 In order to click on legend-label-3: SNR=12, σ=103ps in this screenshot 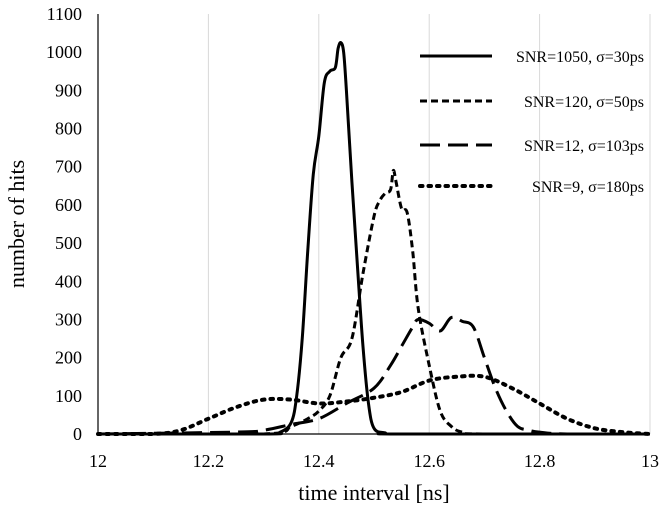, I will do `click(584, 146)`.